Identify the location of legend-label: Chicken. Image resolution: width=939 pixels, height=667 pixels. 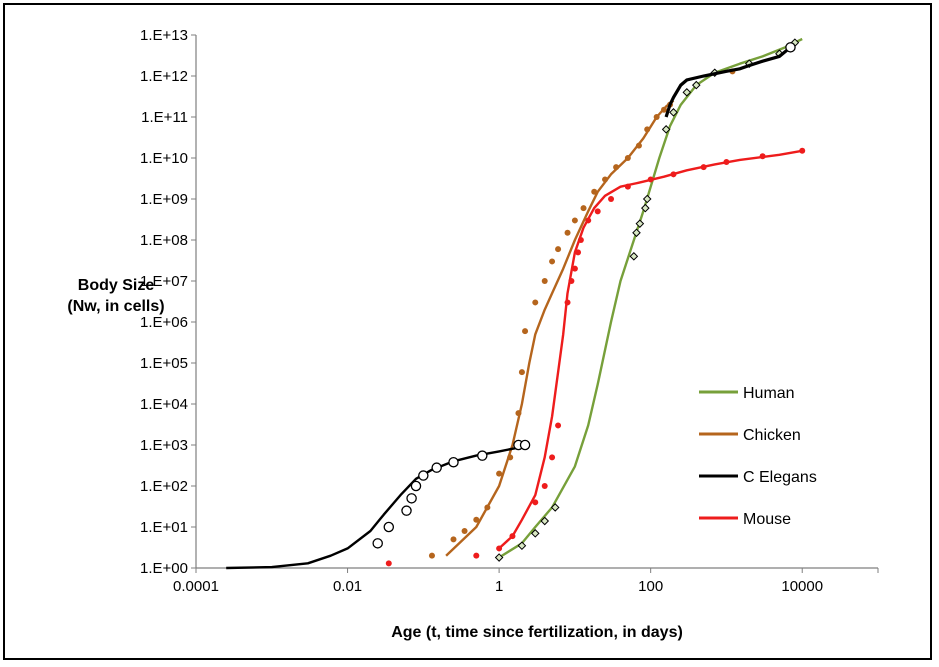
(772, 435).